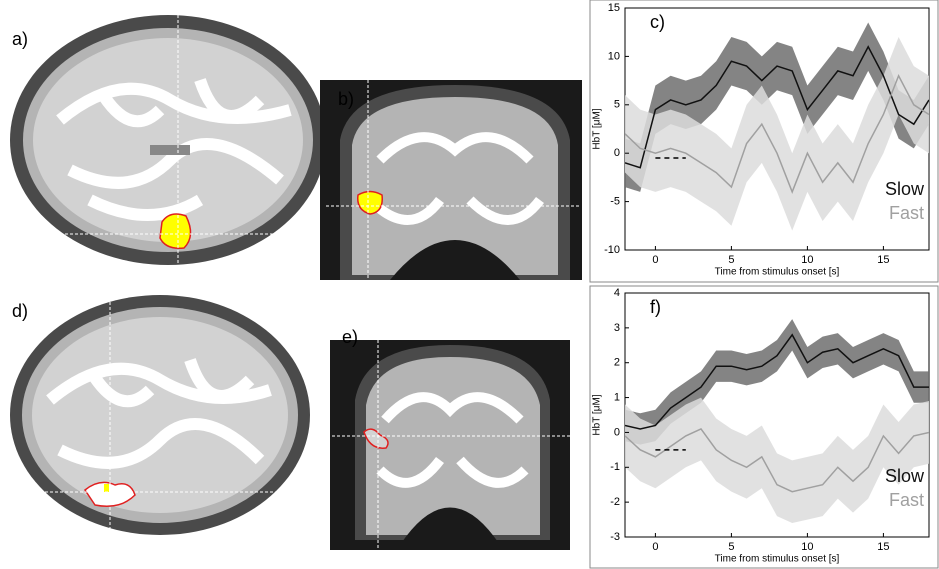 This screenshot has height=569, width=939. What do you see at coordinates (615, 502) in the screenshot?
I see `y-tick-label: -2` at bounding box center [615, 502].